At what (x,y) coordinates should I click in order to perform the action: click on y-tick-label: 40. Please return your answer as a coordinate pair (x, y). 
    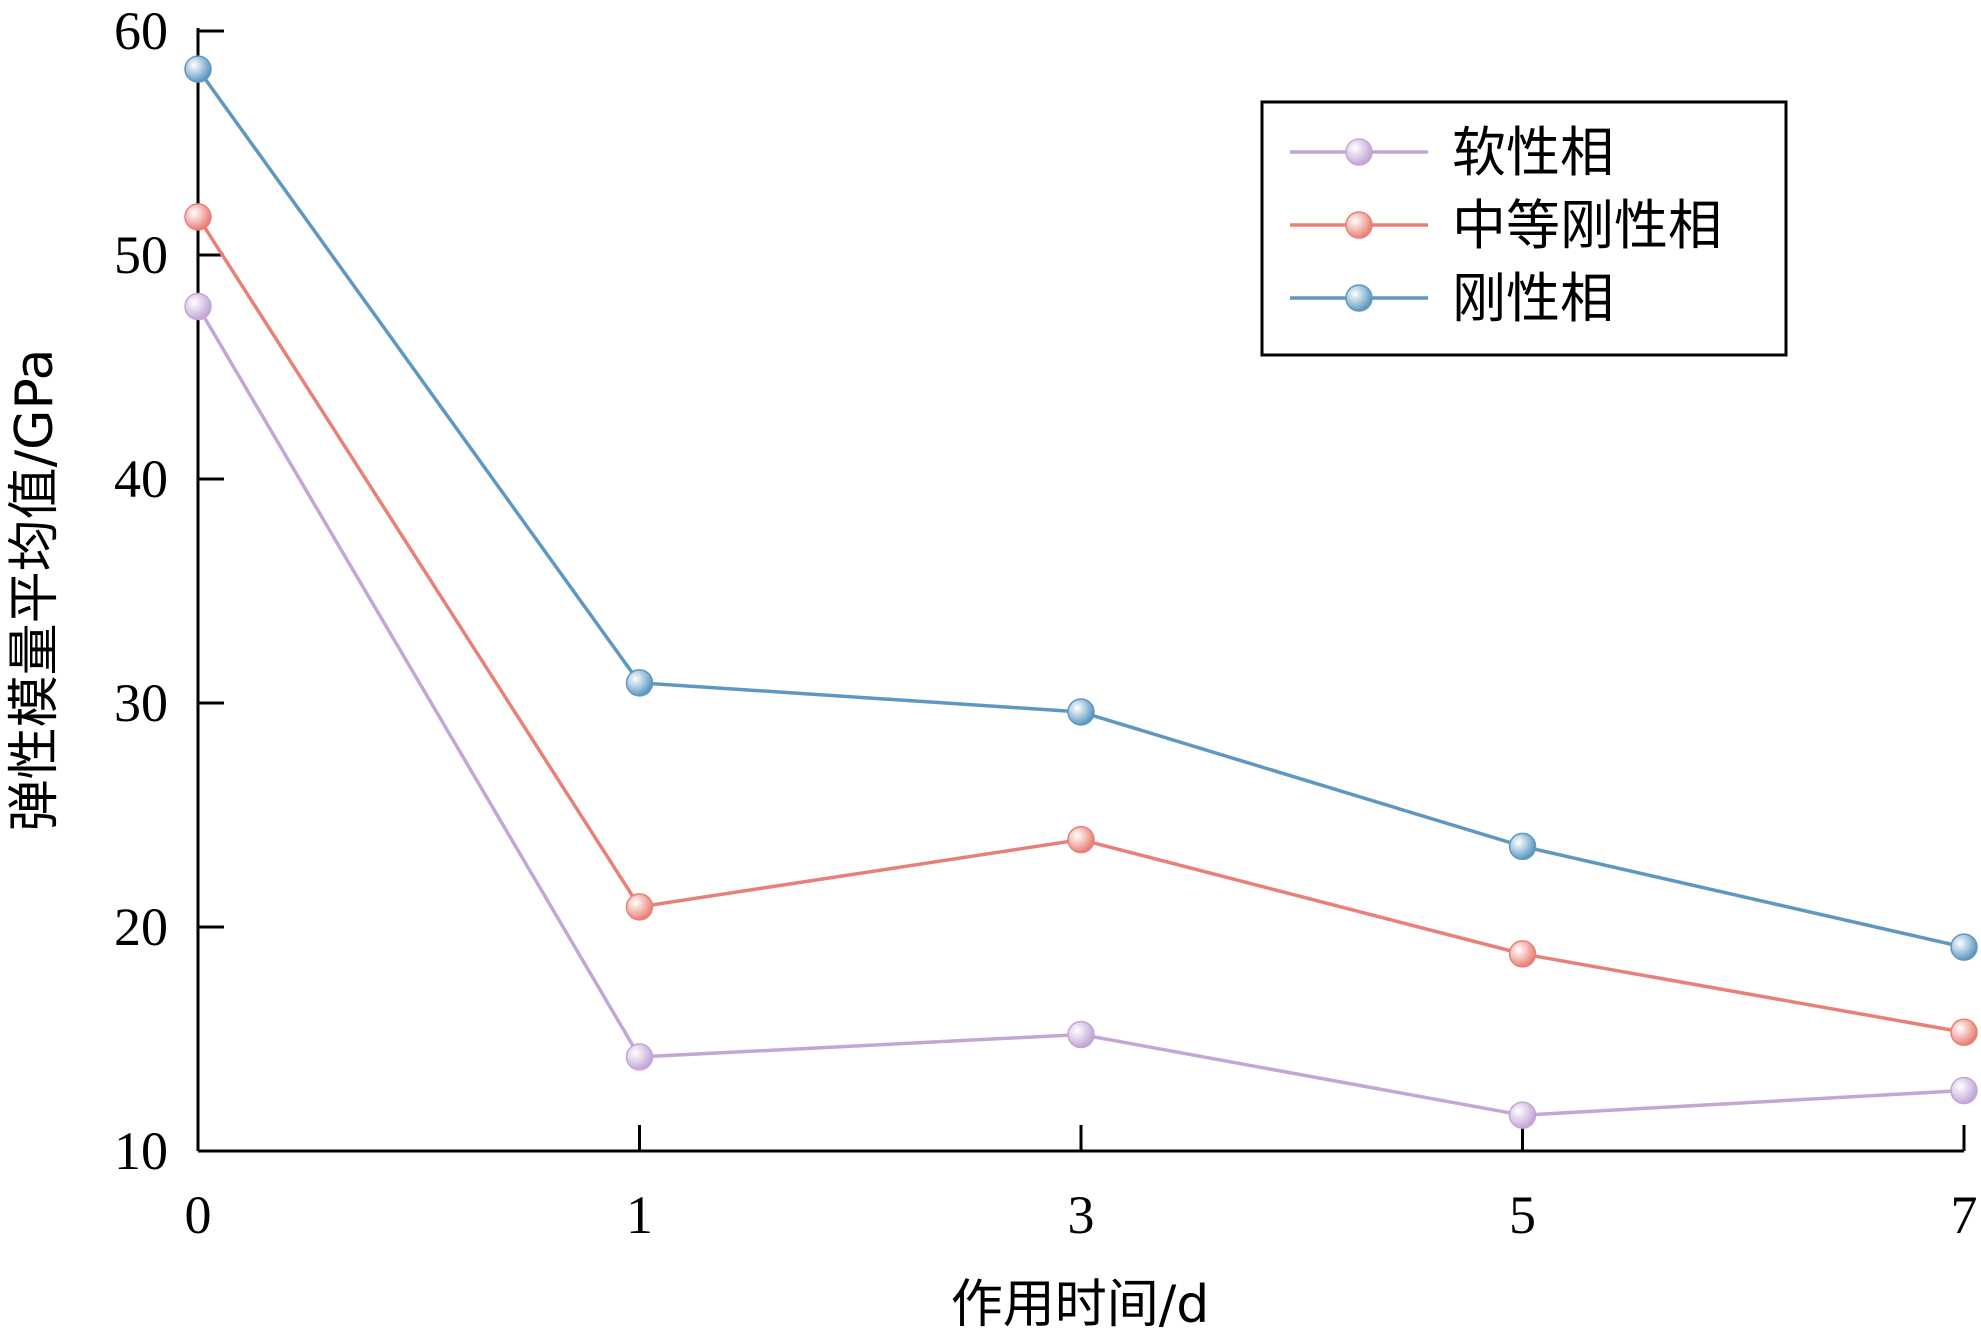
    Looking at the image, I should click on (141, 479).